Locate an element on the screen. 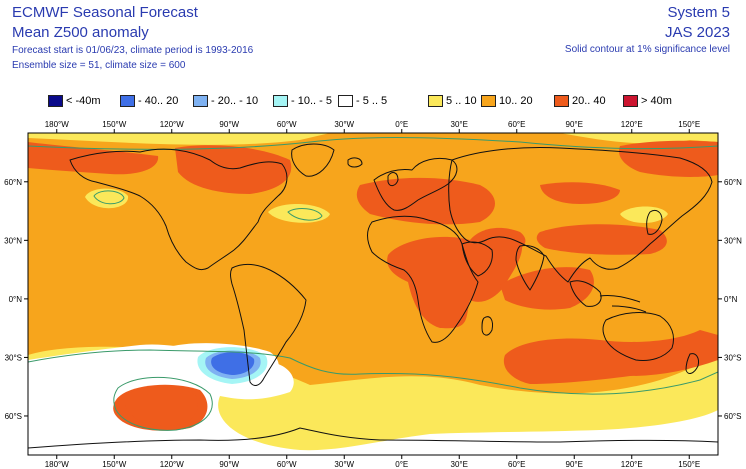  legend-item: - 20.. - 10 is located at coordinates (225, 101).